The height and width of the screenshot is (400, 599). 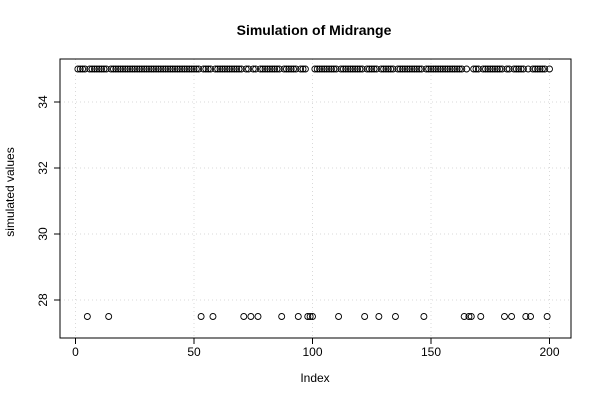 I want to click on x-tick-label: 100, so click(x=312, y=352).